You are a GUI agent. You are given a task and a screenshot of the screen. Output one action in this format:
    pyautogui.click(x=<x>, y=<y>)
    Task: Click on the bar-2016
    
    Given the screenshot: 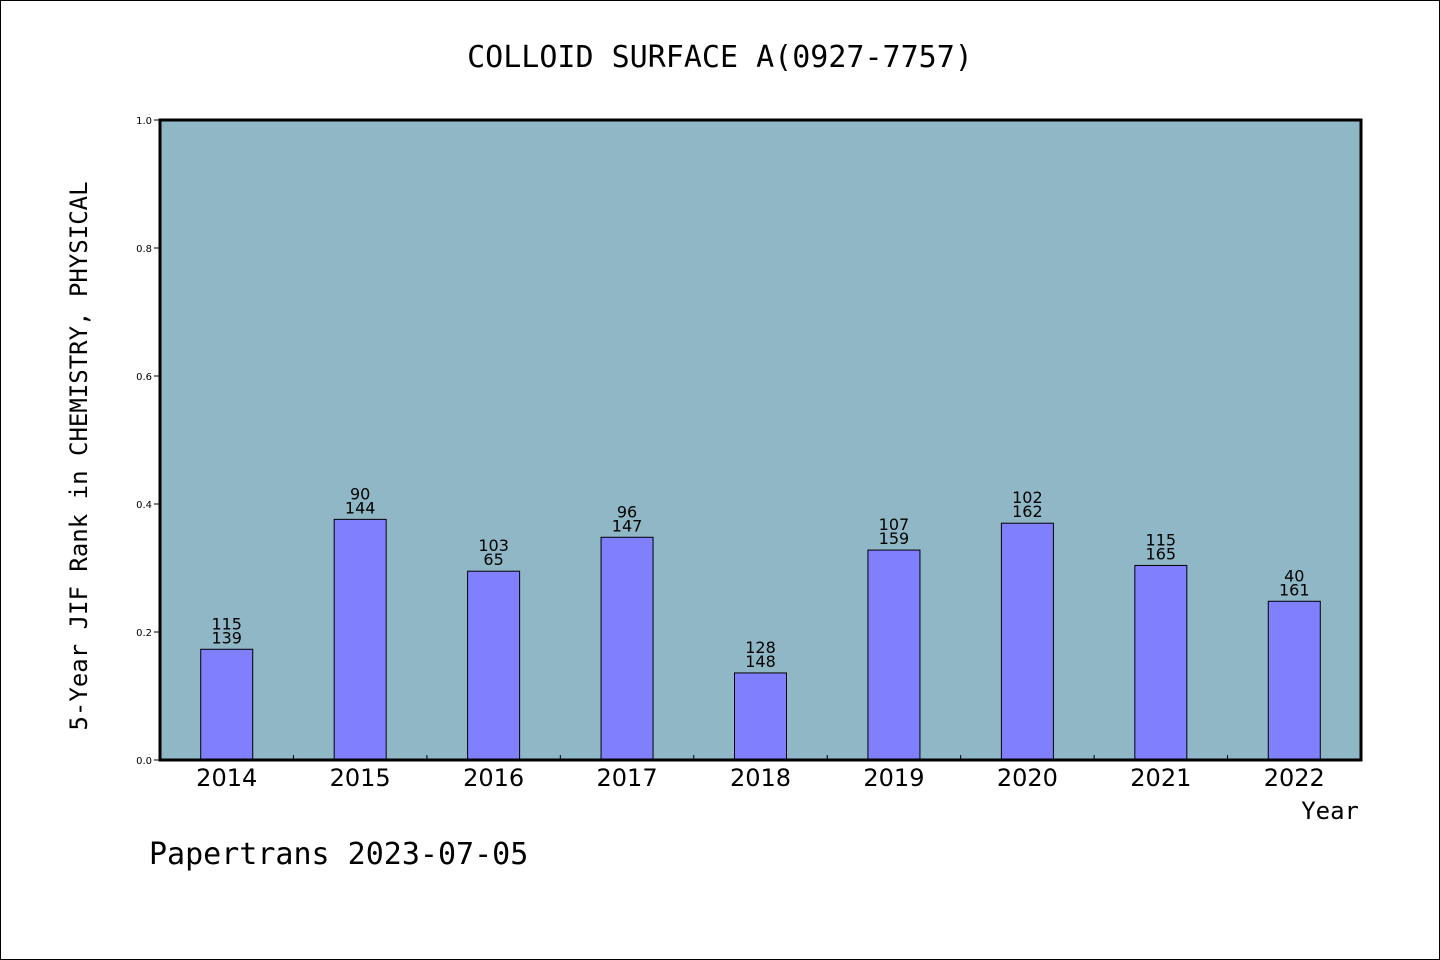 What is the action you would take?
    pyautogui.click(x=494, y=665)
    